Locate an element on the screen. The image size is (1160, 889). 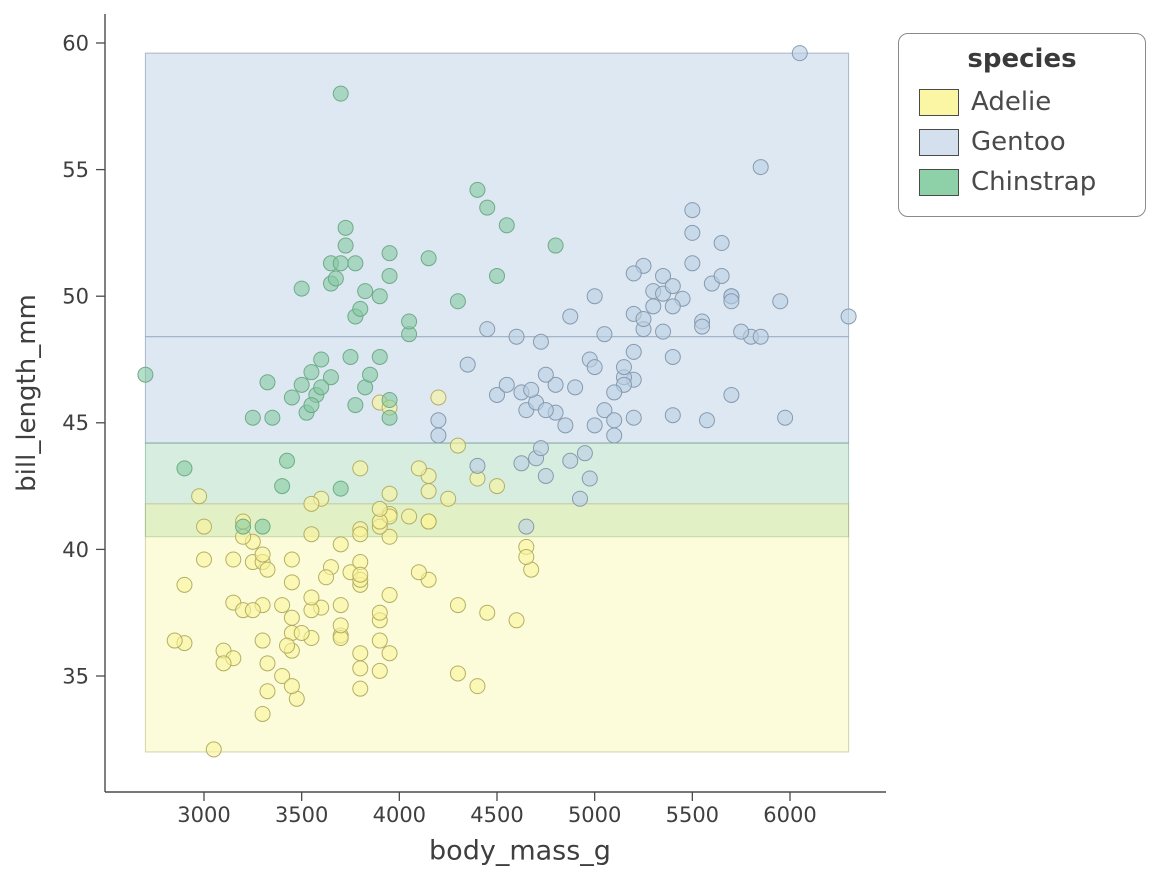
x-tick-label: 4000 is located at coordinates (399, 815).